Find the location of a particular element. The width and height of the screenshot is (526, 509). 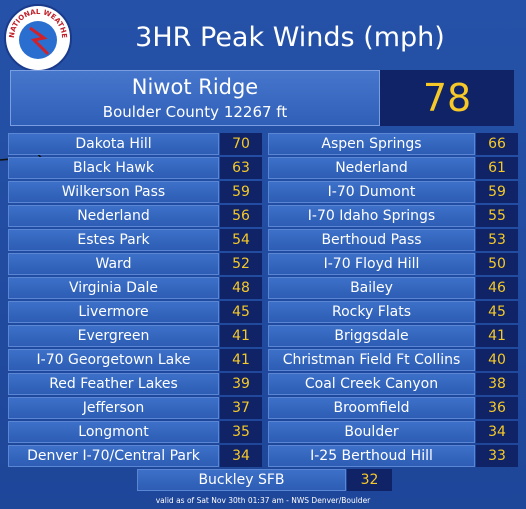

station-value: 50 is located at coordinates (497, 264).